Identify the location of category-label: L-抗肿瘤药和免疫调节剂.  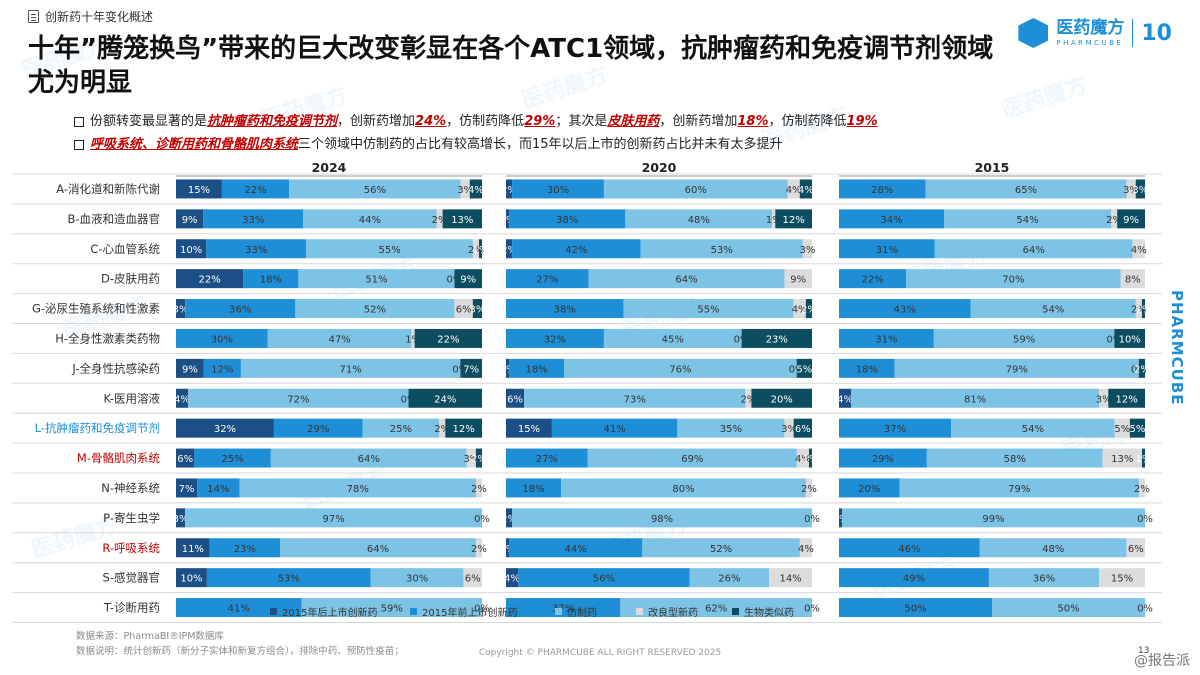
(97, 428).